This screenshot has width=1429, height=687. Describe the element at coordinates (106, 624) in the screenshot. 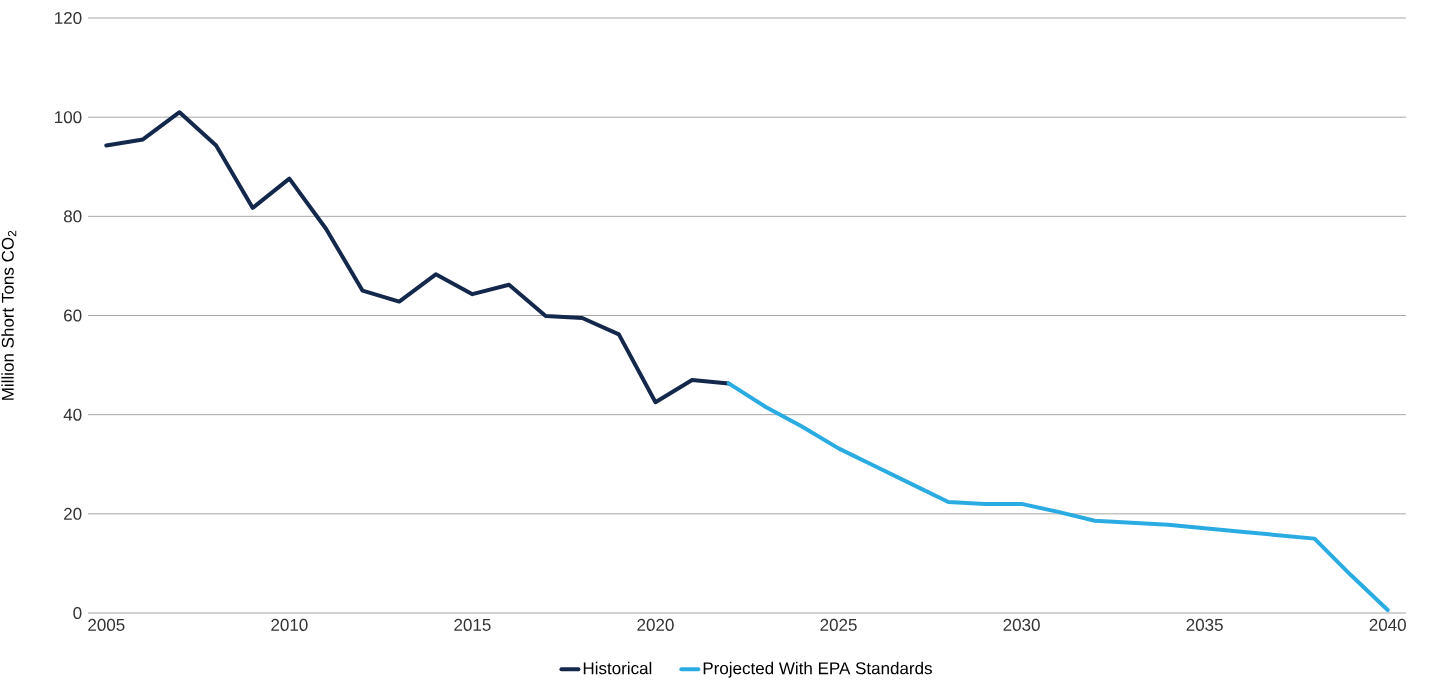

I see `x-tick-label: 2005` at that location.